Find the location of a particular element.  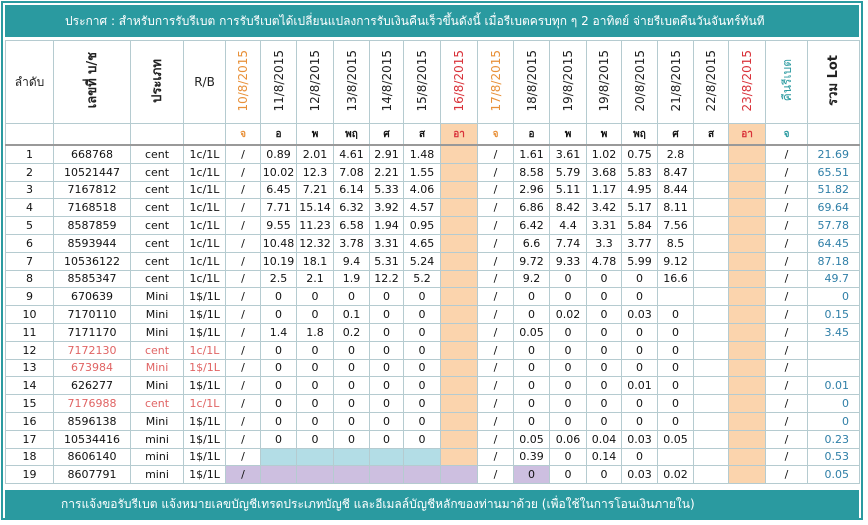

table-cell: 14 is located at coordinates (29, 386).